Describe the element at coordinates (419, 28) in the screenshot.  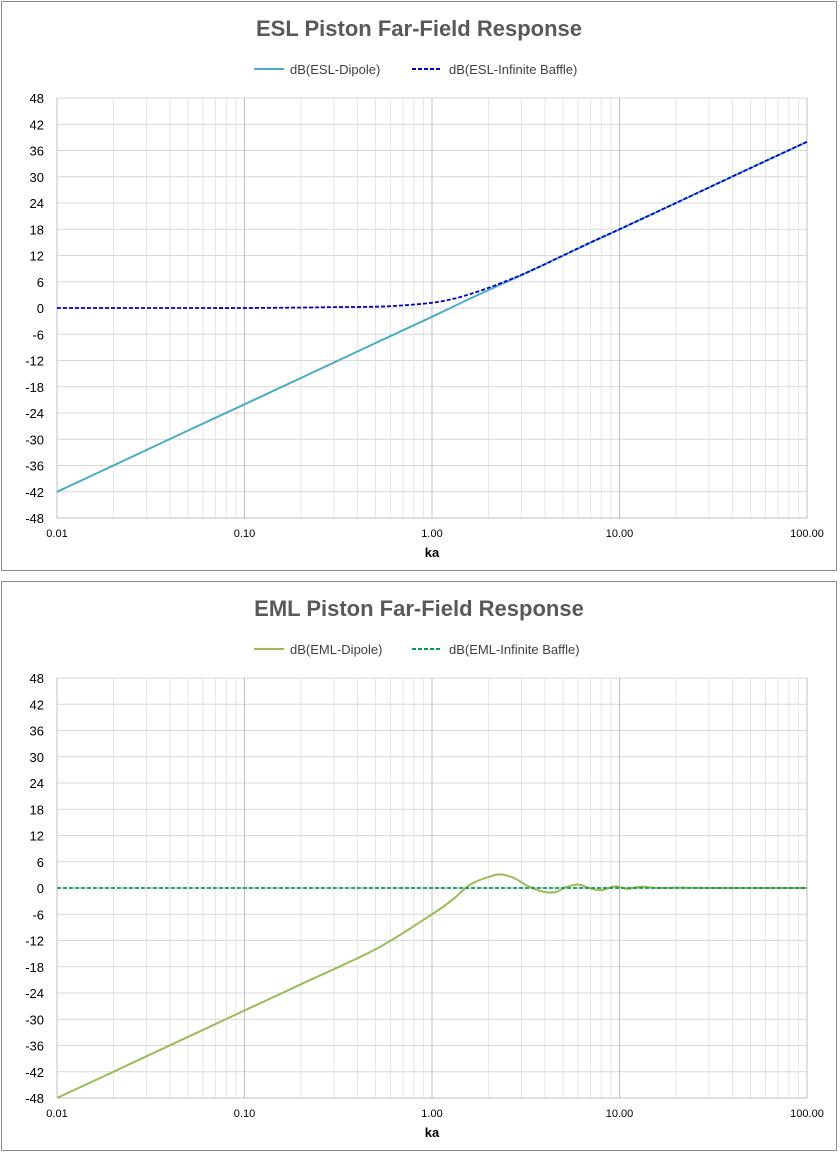
I see `chart-title: ESL Piston Far-Field Response` at that location.